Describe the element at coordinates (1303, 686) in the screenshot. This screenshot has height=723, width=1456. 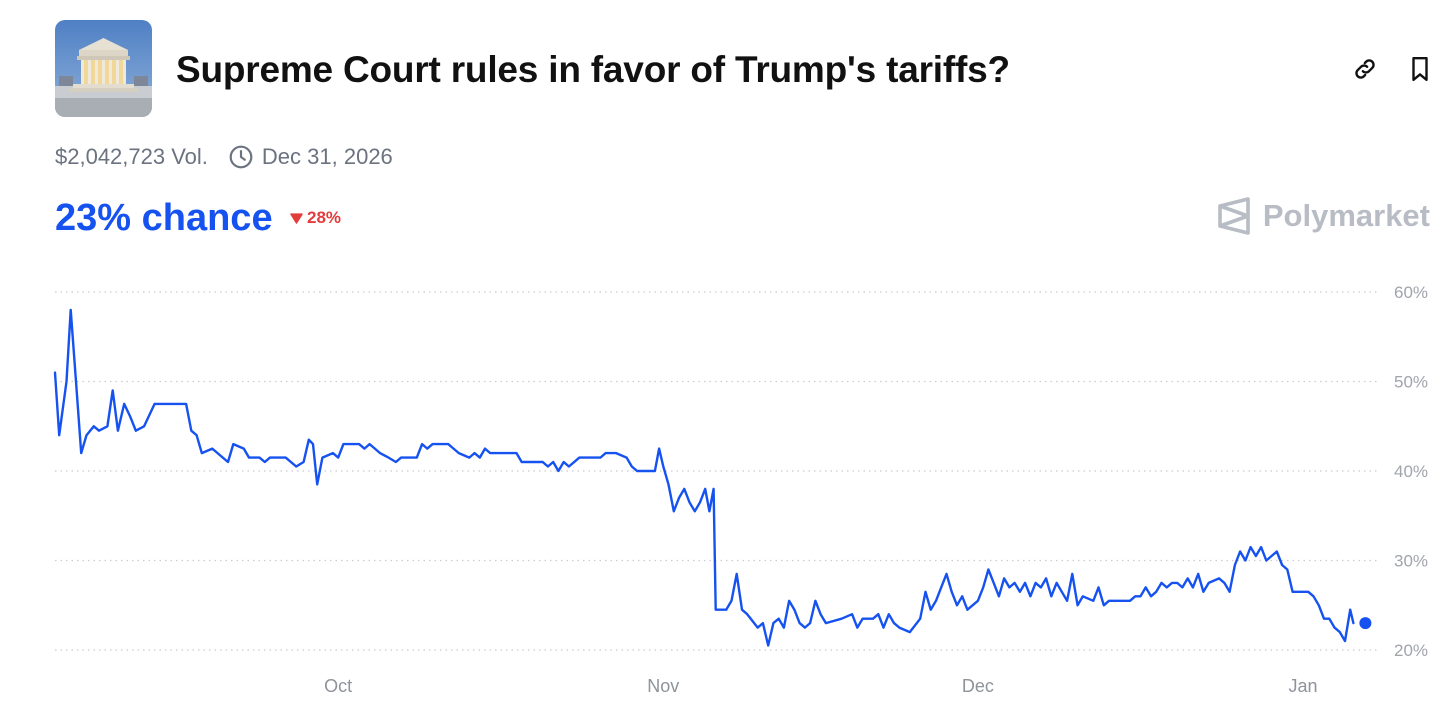
I see `x-tick-label: Jan` at that location.